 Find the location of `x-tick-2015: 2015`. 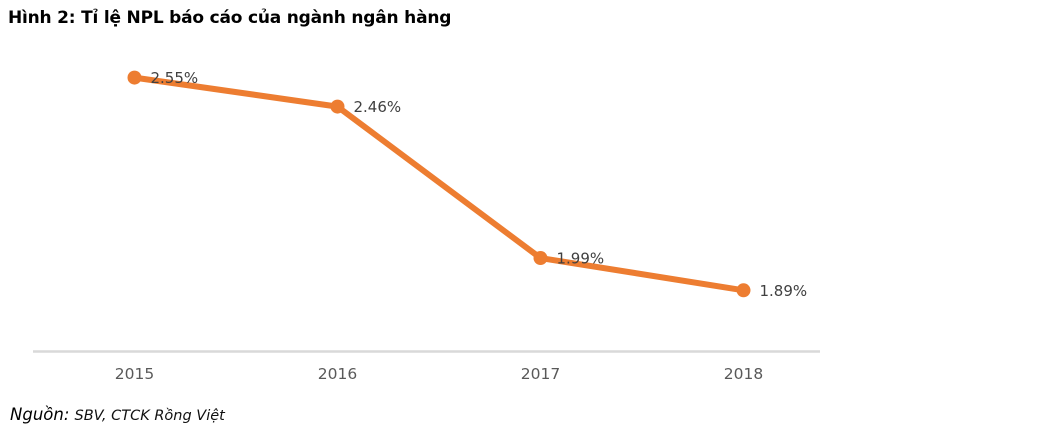

x-tick-2015: 2015 is located at coordinates (134, 374).